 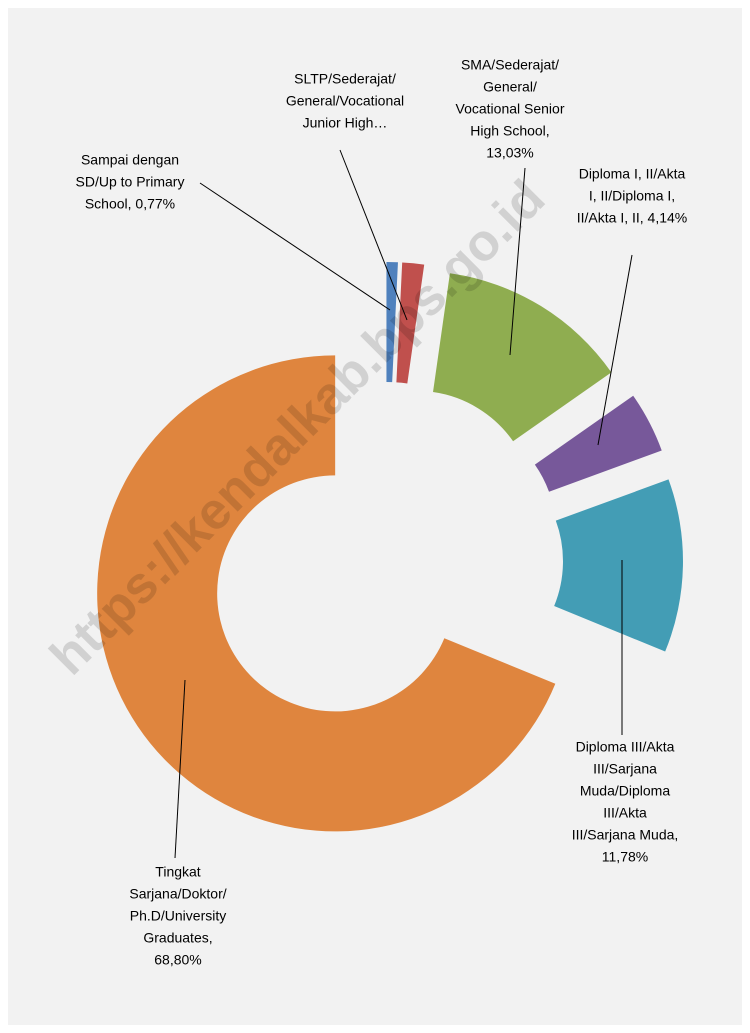 I want to click on data-label: III/Sarjana, so click(x=625, y=769).